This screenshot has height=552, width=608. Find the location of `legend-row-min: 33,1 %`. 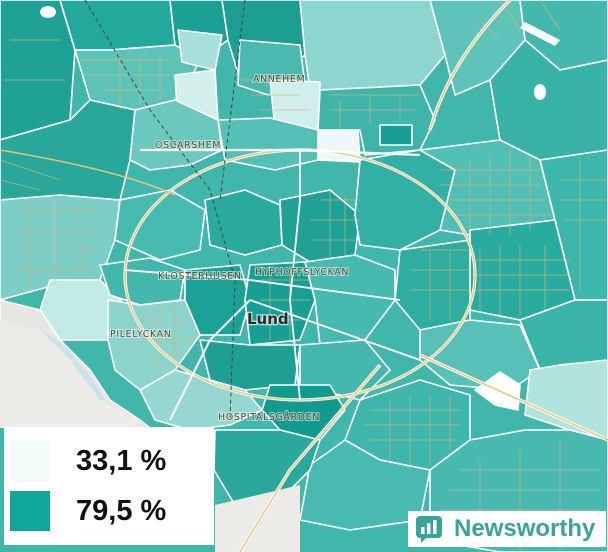

legend-row-min: 33,1 % is located at coordinates (110, 461).